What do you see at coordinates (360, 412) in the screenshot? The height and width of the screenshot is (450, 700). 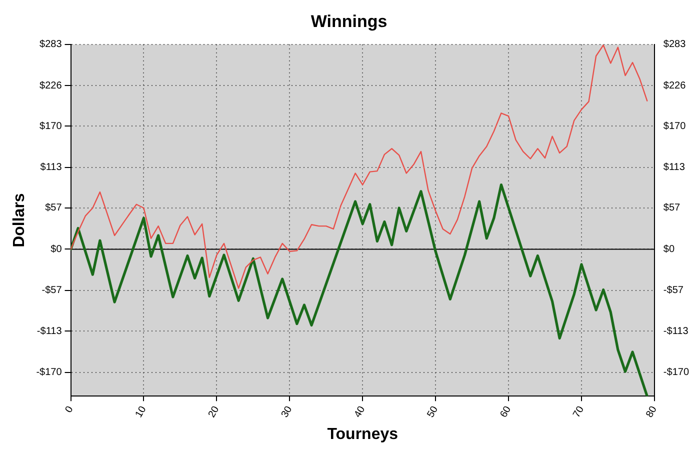 I see `x-tick-label: 40` at bounding box center [360, 412].